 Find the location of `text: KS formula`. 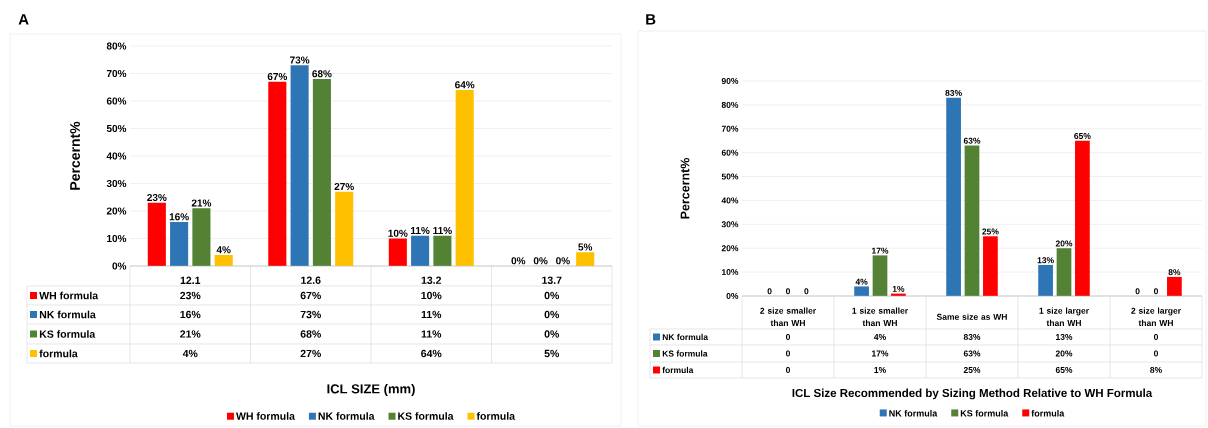

text: KS formula is located at coordinates (426, 416).